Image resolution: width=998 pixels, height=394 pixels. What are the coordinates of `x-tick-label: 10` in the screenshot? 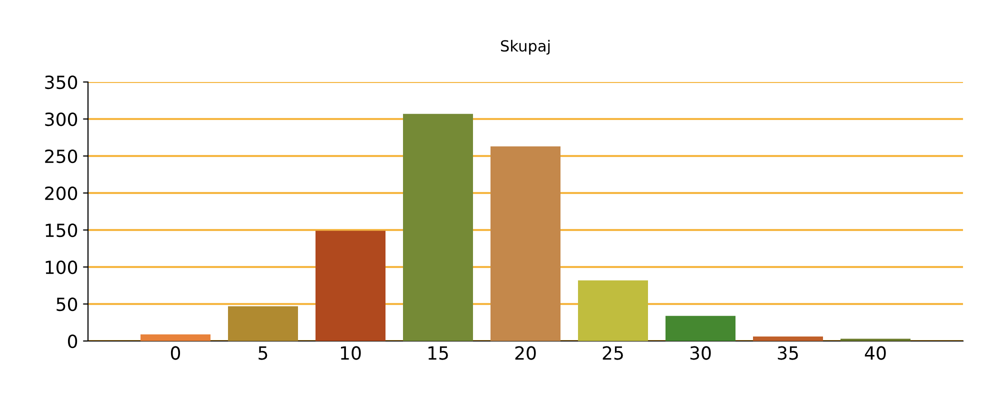 It's located at (350, 353).